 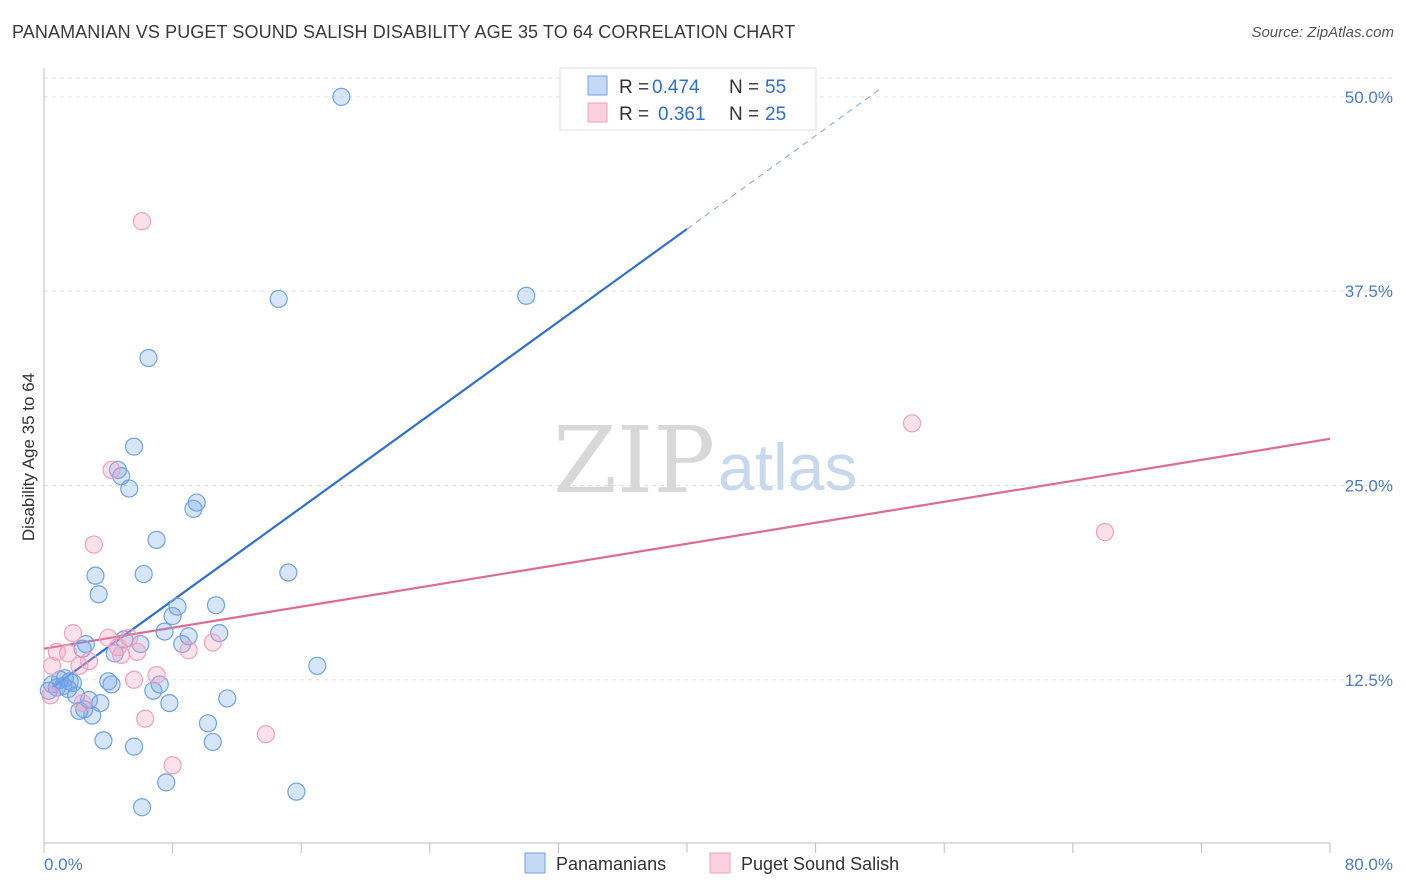 What do you see at coordinates (783, 159) in the screenshot?
I see `panamanian-trend-extension` at bounding box center [783, 159].